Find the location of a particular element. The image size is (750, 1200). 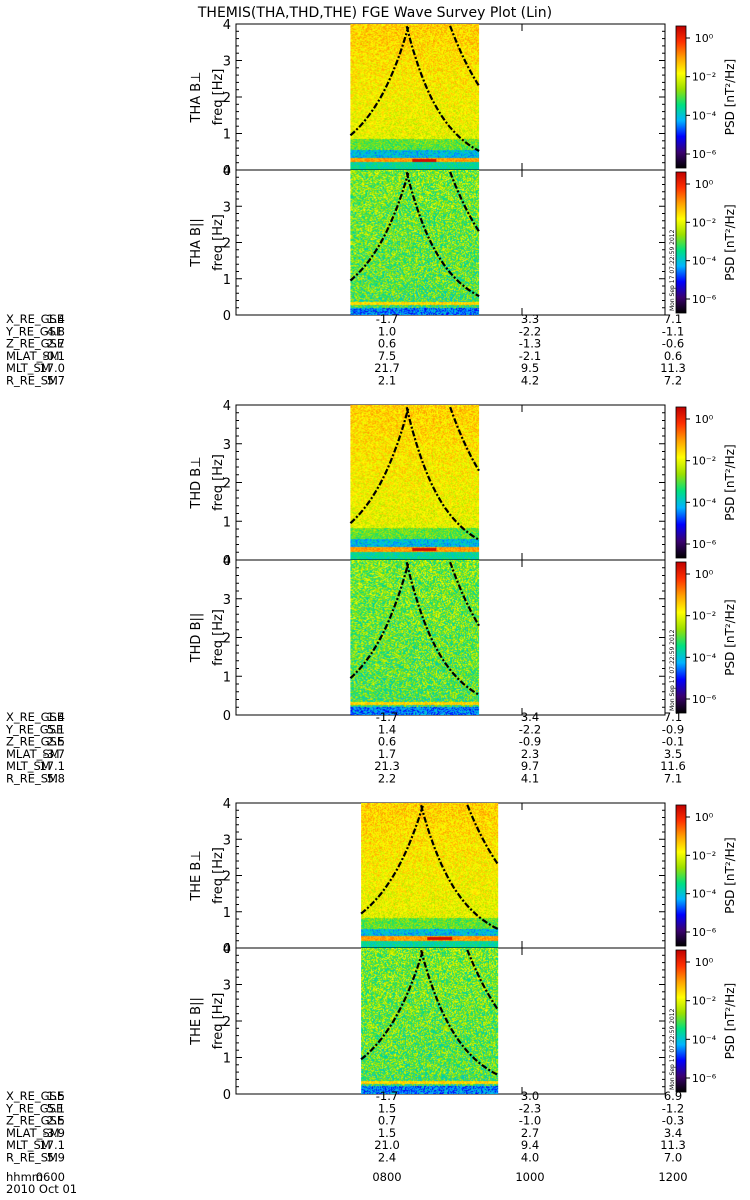

panel-tha-par: 0 1 2 3 4 THA B|| freq [Hz] is located at coordinates (427, 244).